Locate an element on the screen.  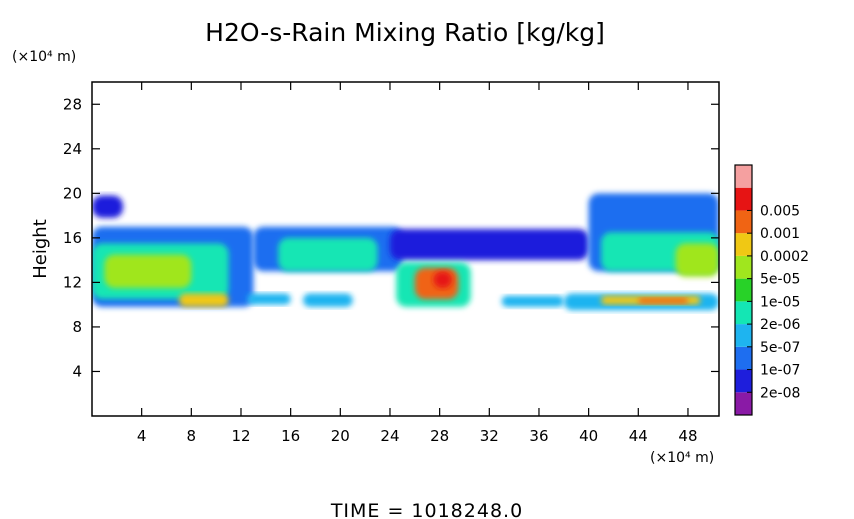
x-tick-label: 32 is located at coordinates (489, 436).